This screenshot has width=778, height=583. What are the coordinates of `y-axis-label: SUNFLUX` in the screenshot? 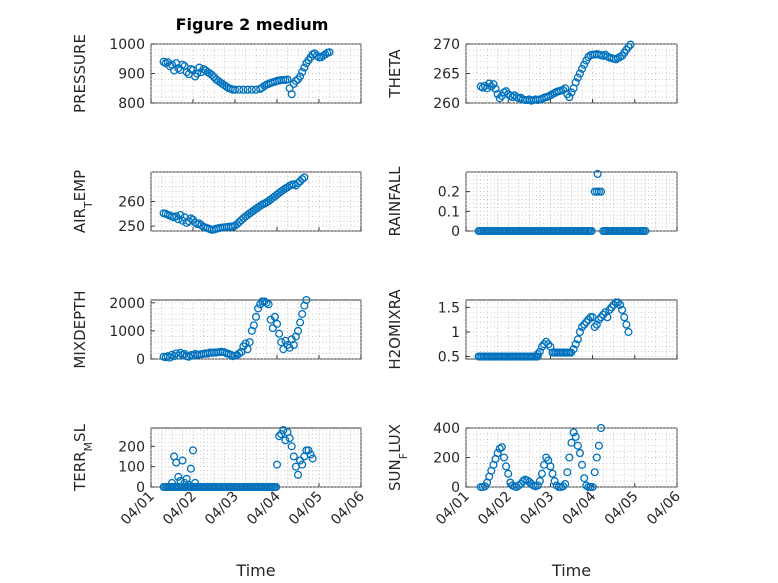 It's located at (398, 457).